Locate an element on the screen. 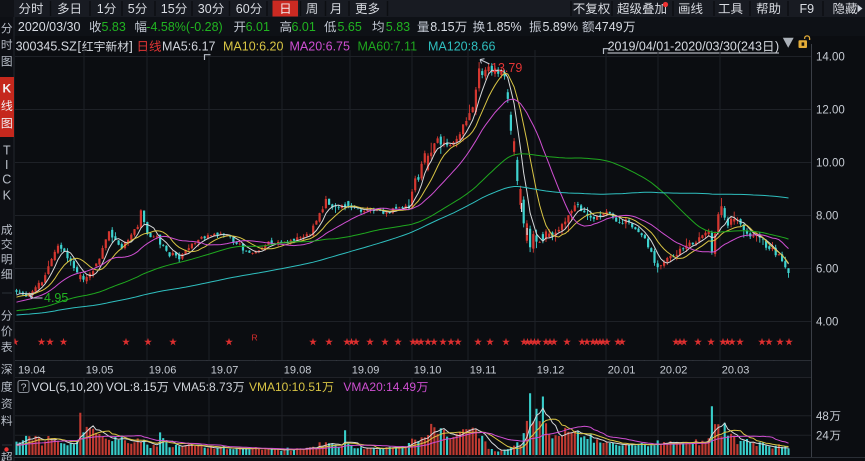 The image size is (865, 461). svg-text: VMA20:14.49 is located at coordinates (379, 387).